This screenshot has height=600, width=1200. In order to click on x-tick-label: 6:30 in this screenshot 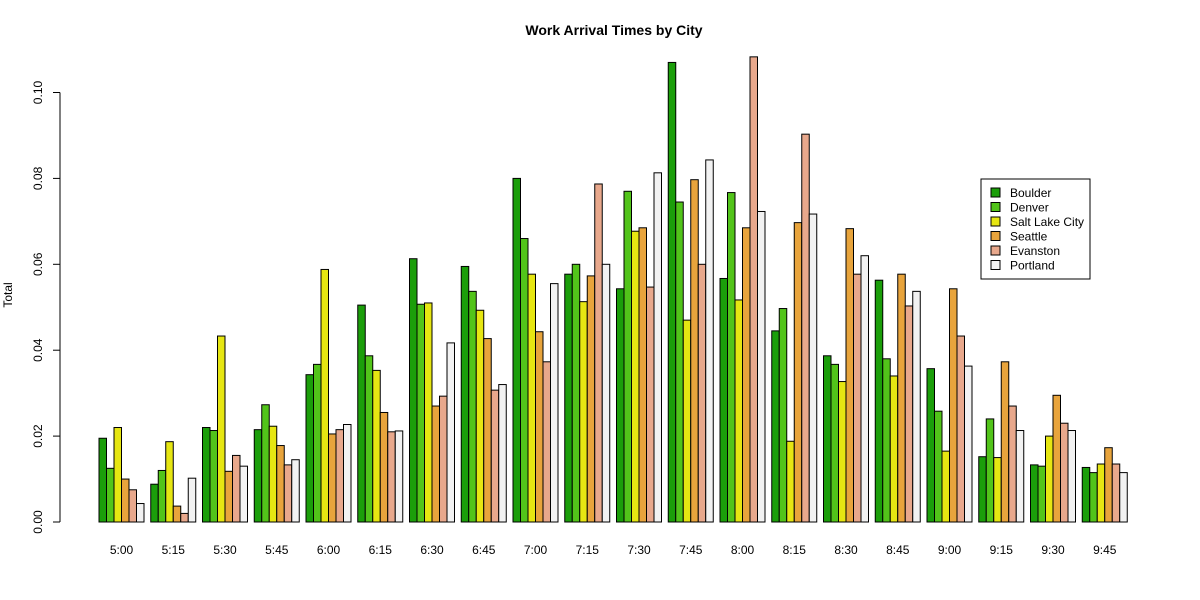, I will do `click(432, 550)`.